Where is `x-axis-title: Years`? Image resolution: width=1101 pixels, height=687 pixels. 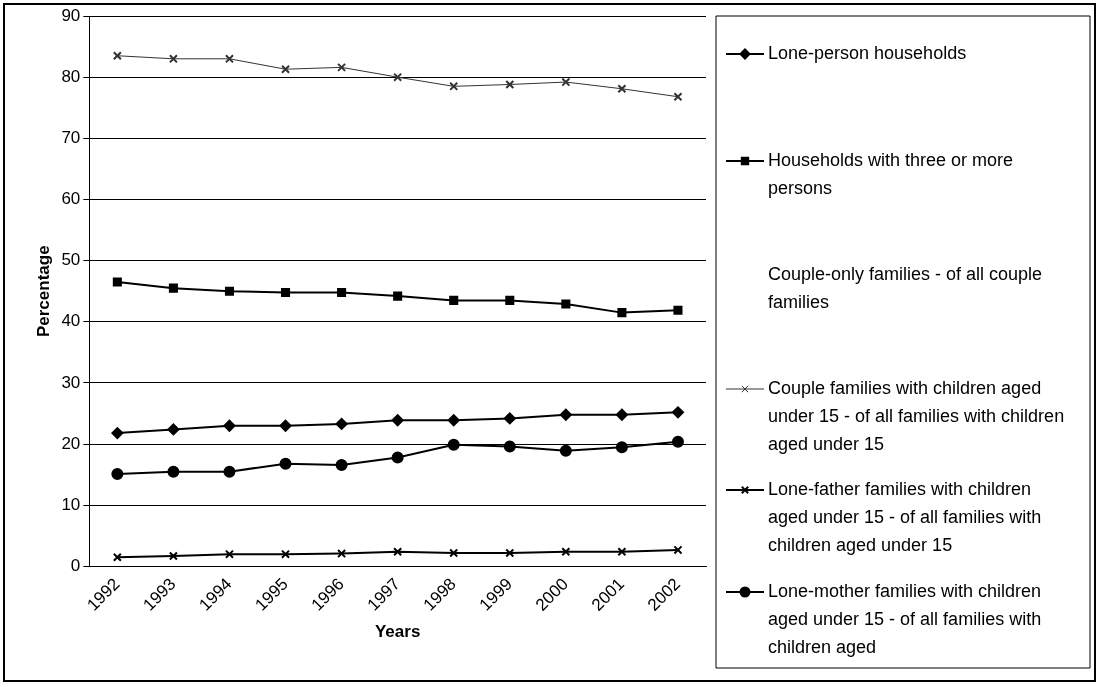 x-axis-title: Years is located at coordinates (397, 632).